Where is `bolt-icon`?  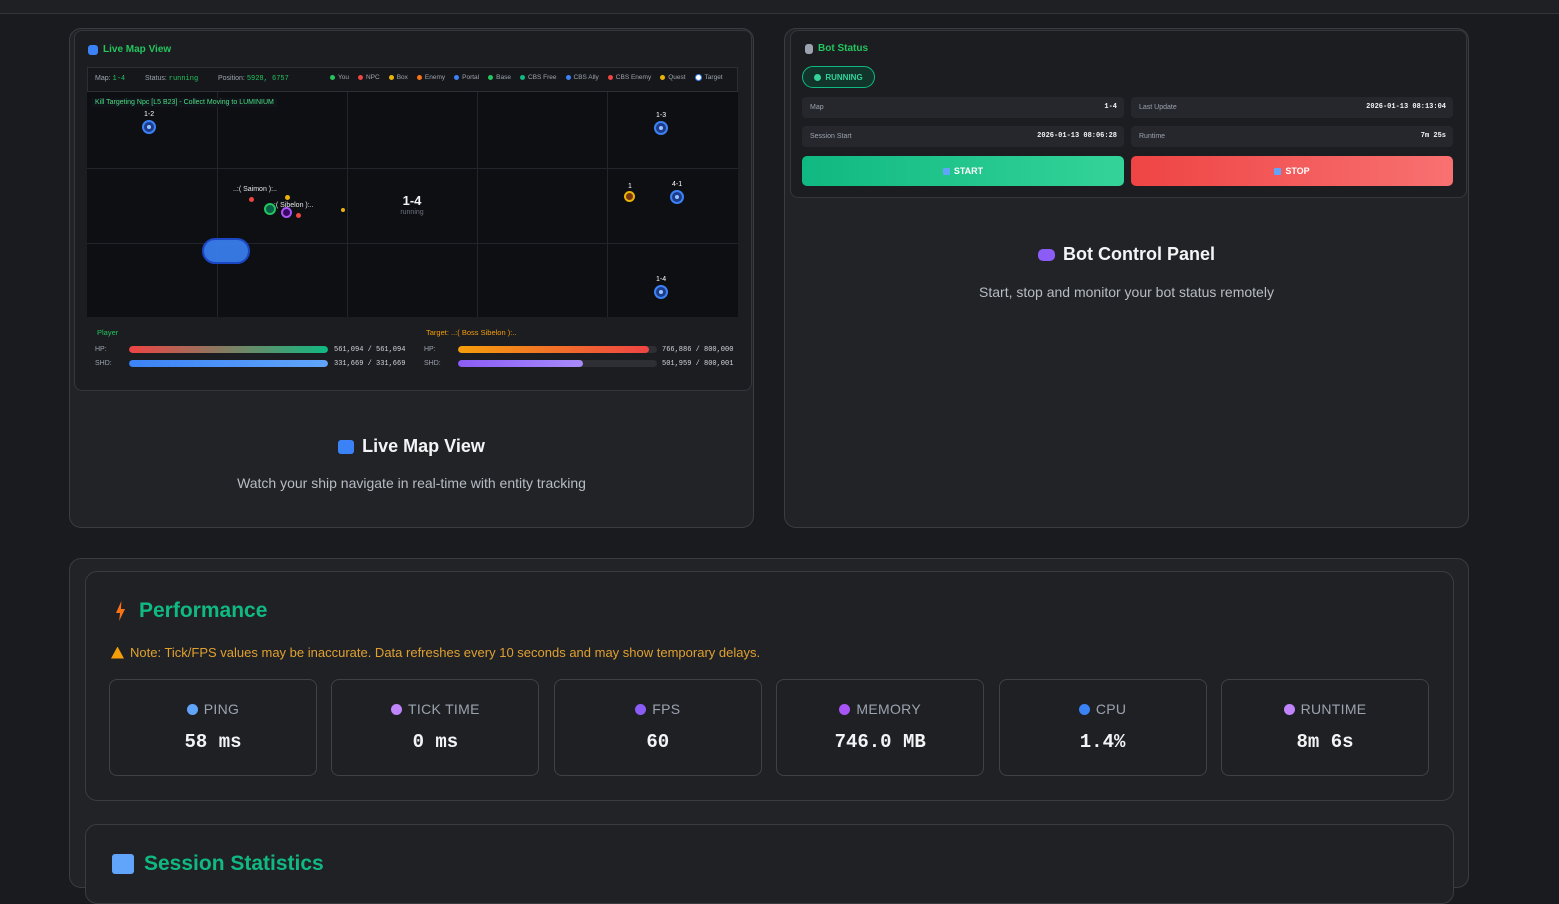 bolt-icon is located at coordinates (120, 611).